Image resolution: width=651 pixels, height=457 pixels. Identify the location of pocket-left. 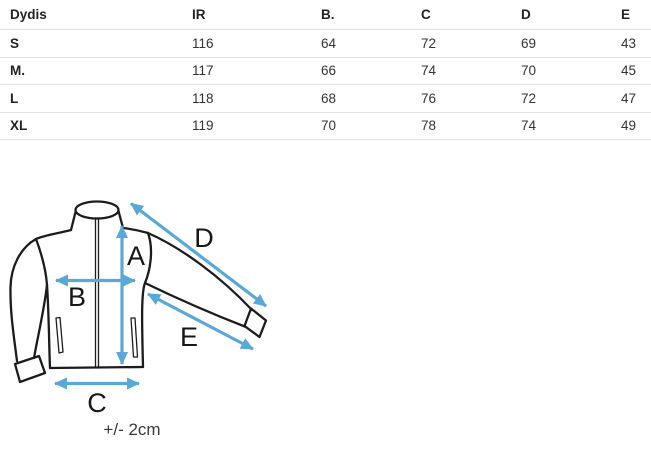
(59, 335).